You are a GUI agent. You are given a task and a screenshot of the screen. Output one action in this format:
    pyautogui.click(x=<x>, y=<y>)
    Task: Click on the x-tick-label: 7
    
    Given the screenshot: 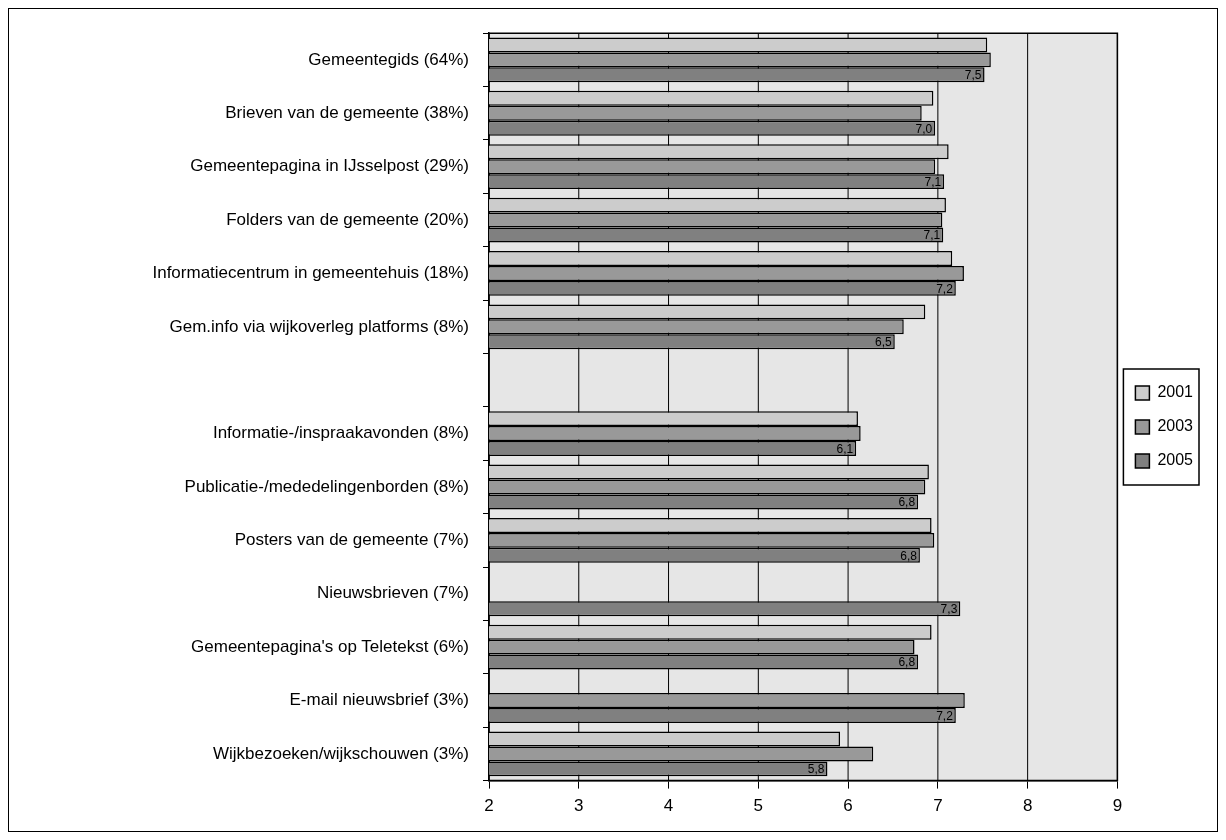 What is the action you would take?
    pyautogui.click(x=938, y=806)
    